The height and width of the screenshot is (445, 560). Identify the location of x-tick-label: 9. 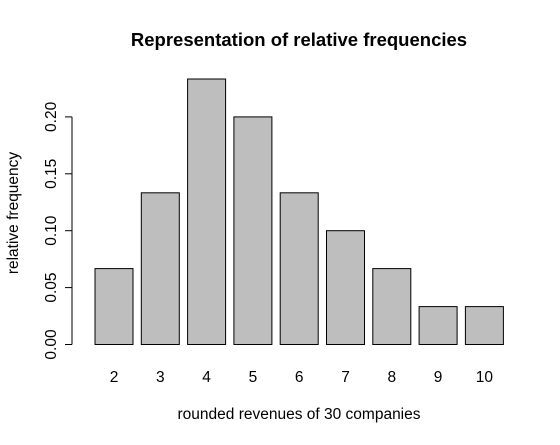
(438, 377).